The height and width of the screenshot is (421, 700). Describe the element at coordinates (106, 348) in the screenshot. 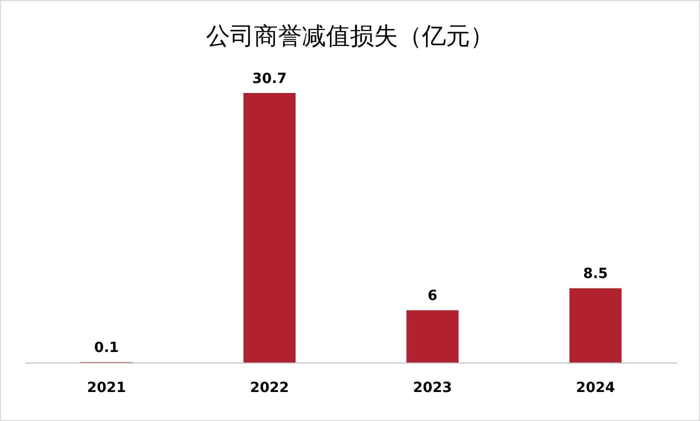

I see `data-label: 0.1` at that location.